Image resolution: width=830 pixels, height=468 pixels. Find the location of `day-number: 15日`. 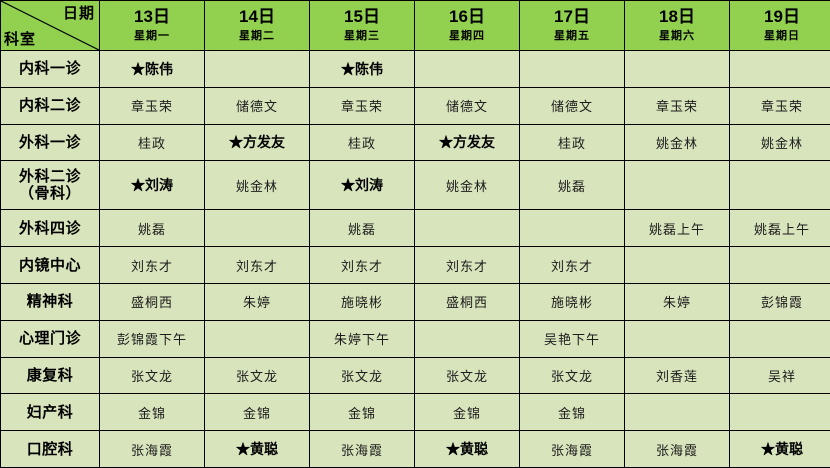

day-number: 15日 is located at coordinates (362, 16).